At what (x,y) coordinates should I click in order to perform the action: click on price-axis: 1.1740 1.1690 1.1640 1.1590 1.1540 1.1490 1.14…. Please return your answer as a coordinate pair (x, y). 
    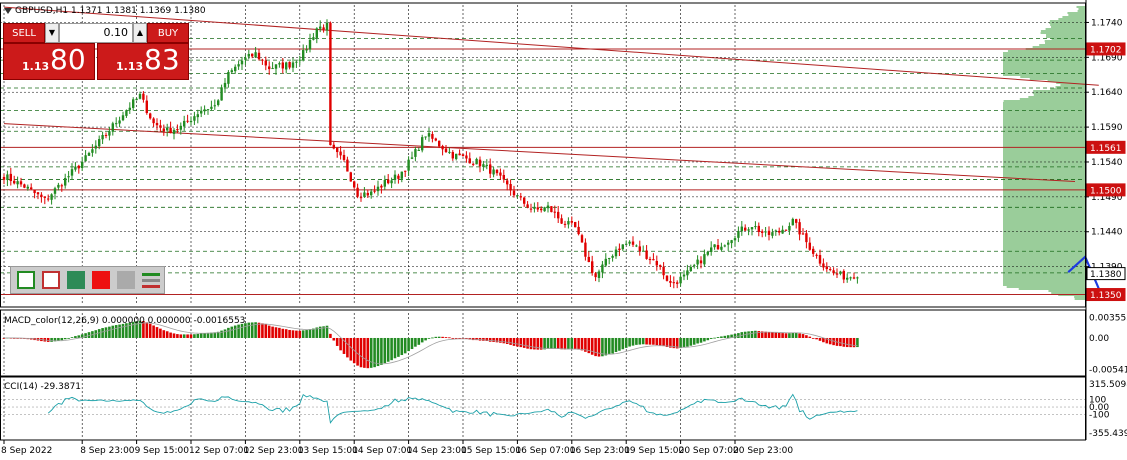
    Looking at the image, I should click on (1106, 228).